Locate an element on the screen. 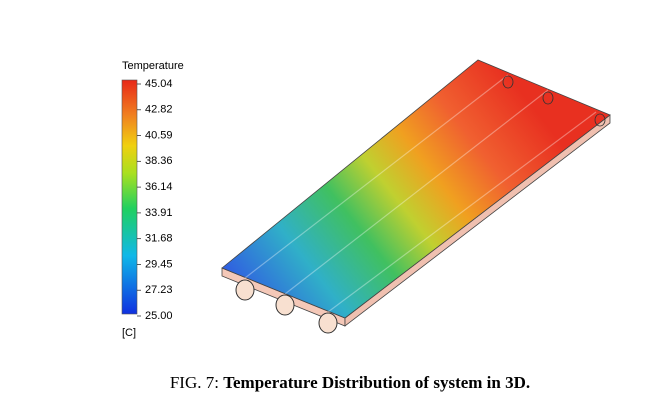  tick-label: 25.00 is located at coordinates (159, 316).